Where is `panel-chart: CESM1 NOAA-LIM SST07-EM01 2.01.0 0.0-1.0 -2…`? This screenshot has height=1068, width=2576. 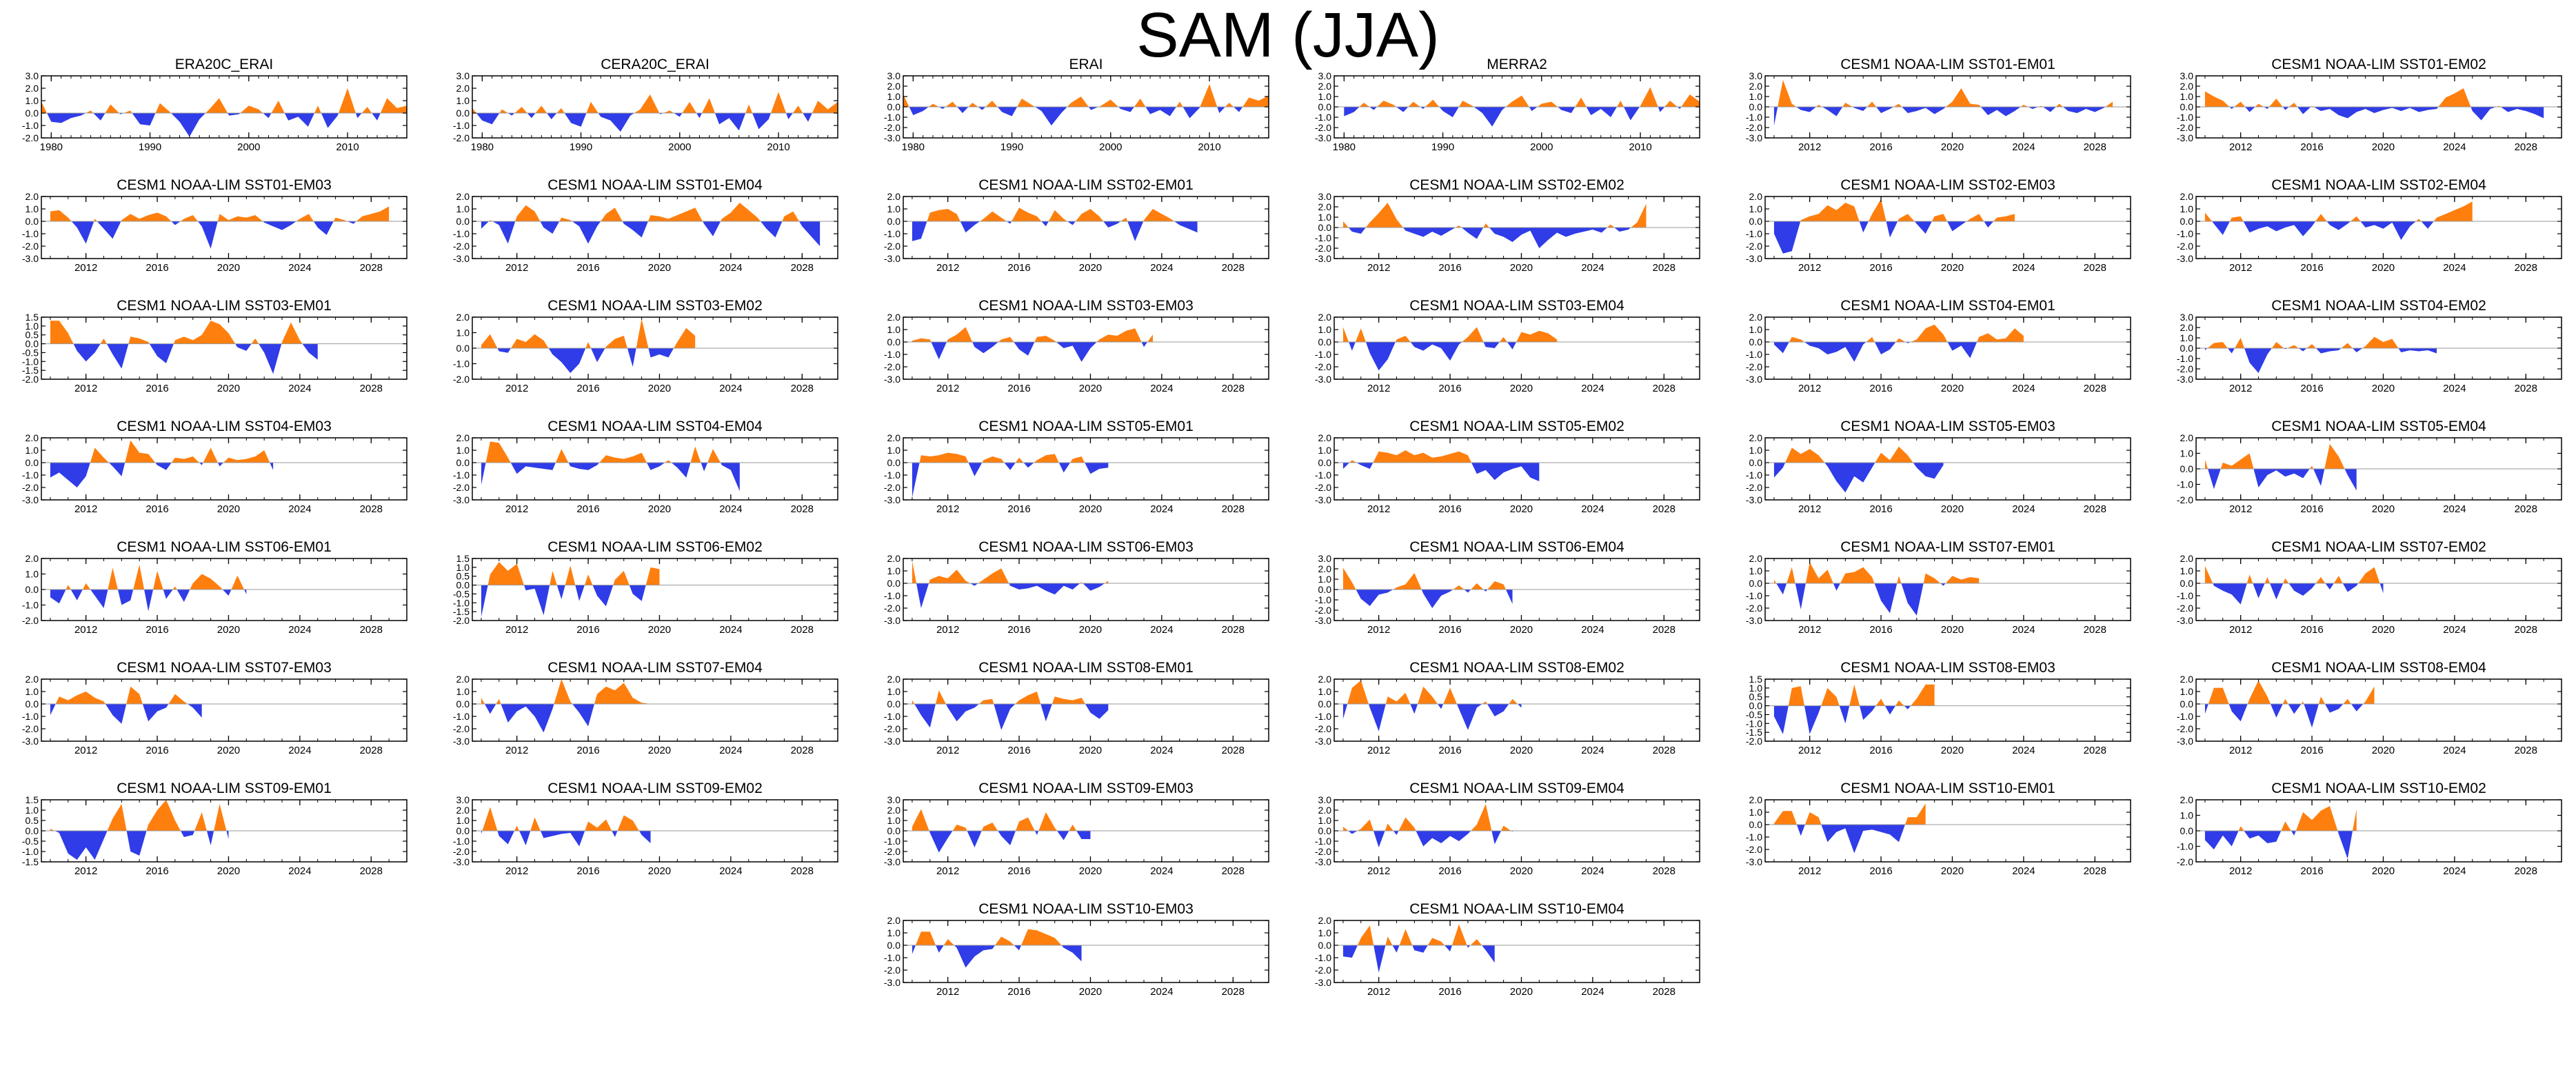 panel-chart: CESM1 NOAA-LIM SST07-EM01 2.01.0 0.0-1.0 -2… is located at coordinates (1938, 587).